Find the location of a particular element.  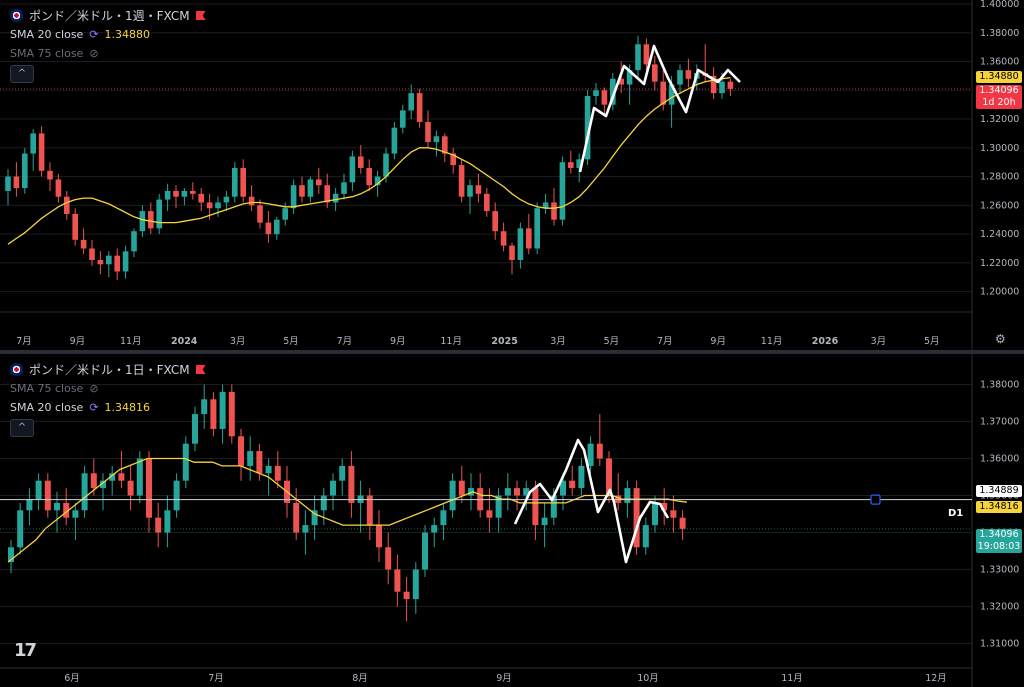

daily-countdown-tag: 19:08:03 is located at coordinates (999, 547).